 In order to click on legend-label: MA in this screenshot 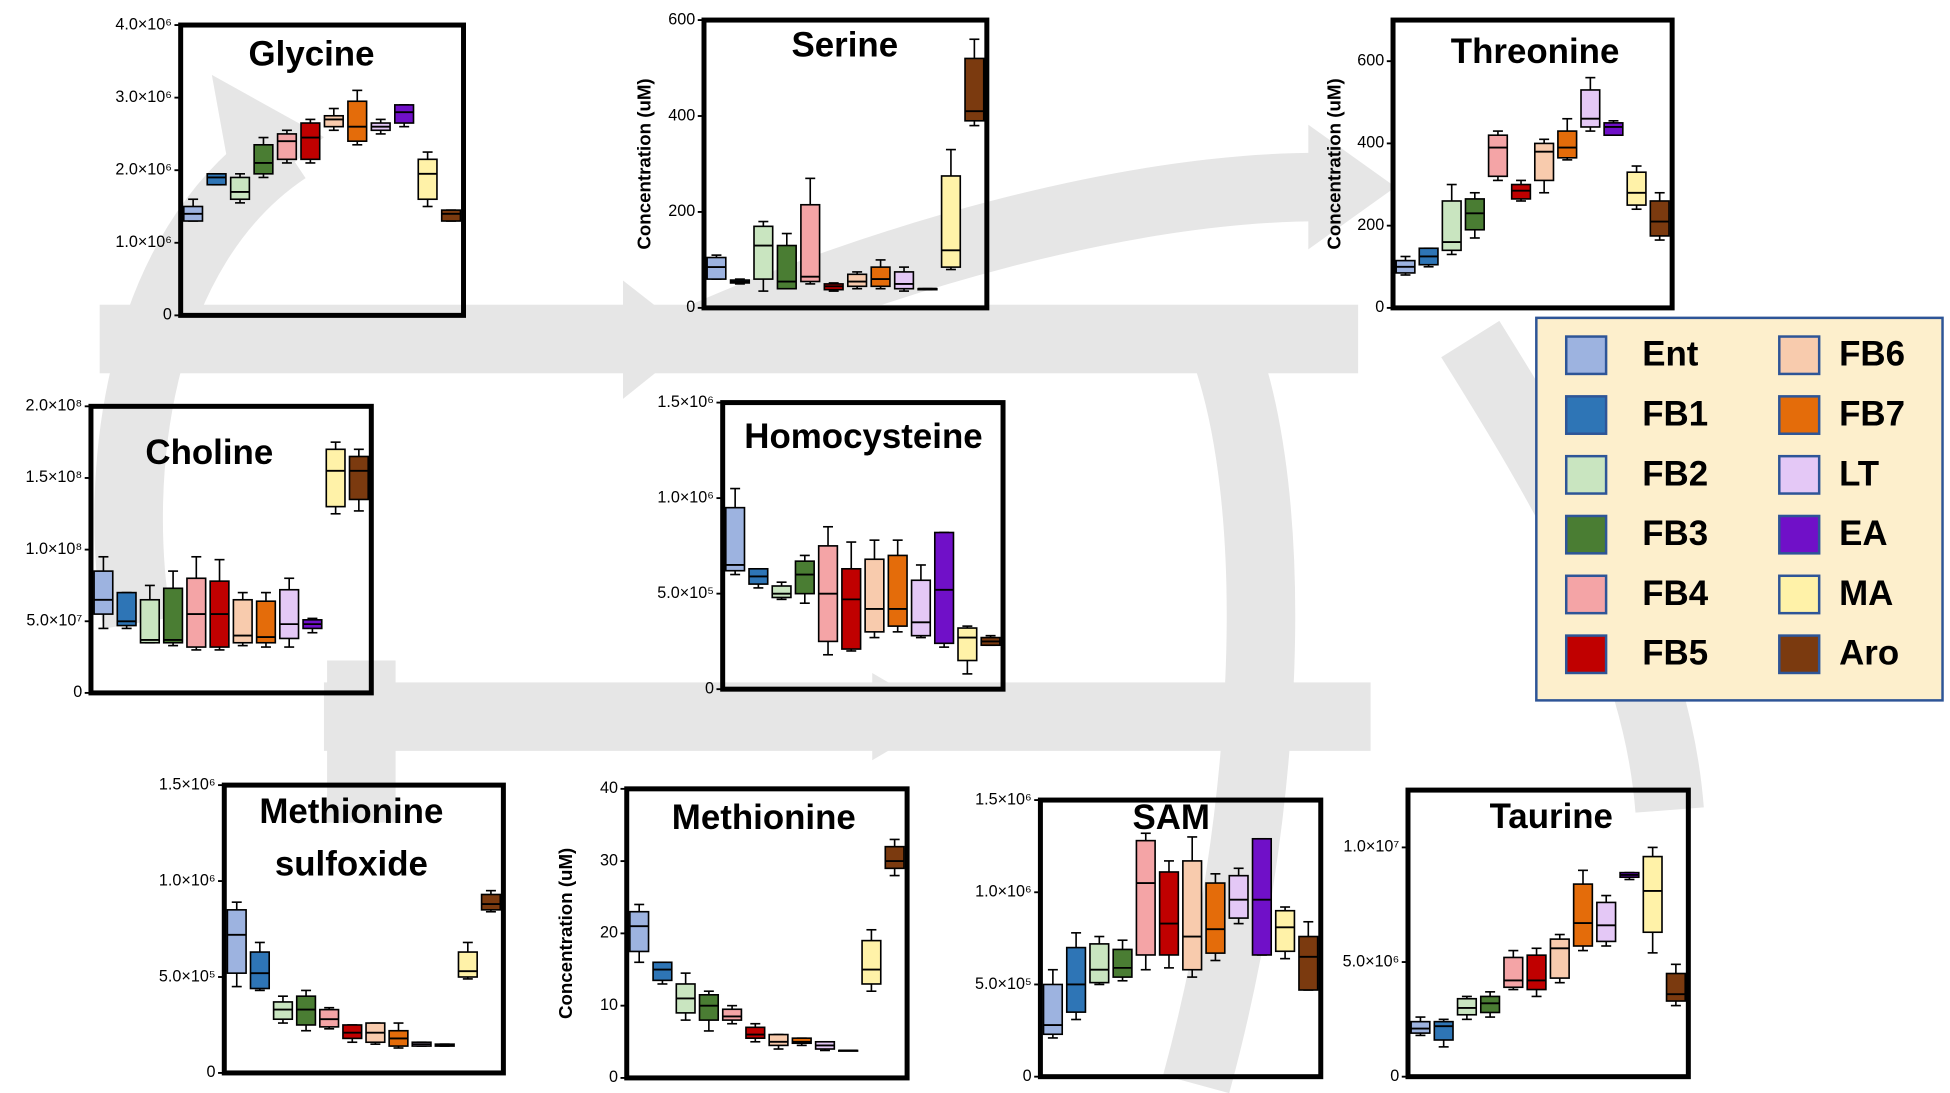, I will do `click(1866, 593)`.